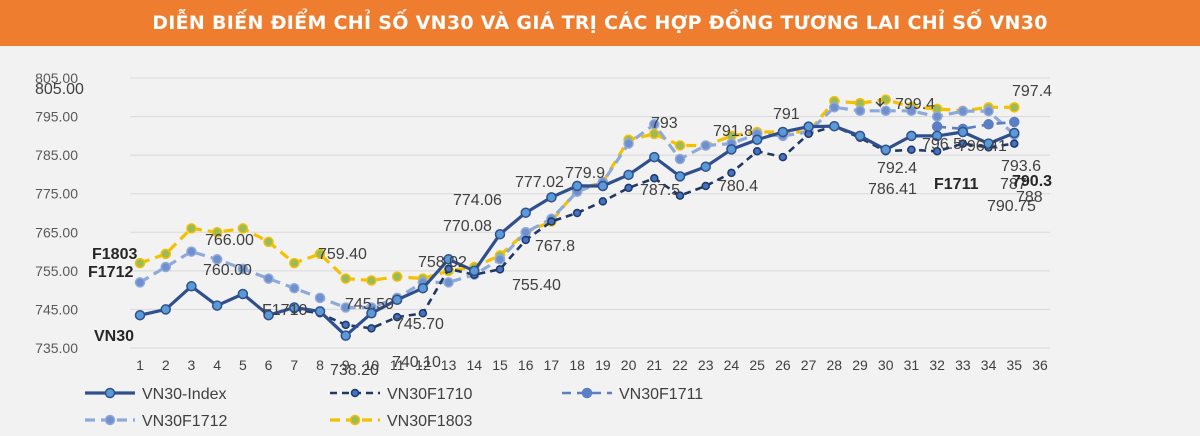 This screenshot has height=436, width=1200. What do you see at coordinates (1011, 206) in the screenshot?
I see `data-label: 790.75` at bounding box center [1011, 206].